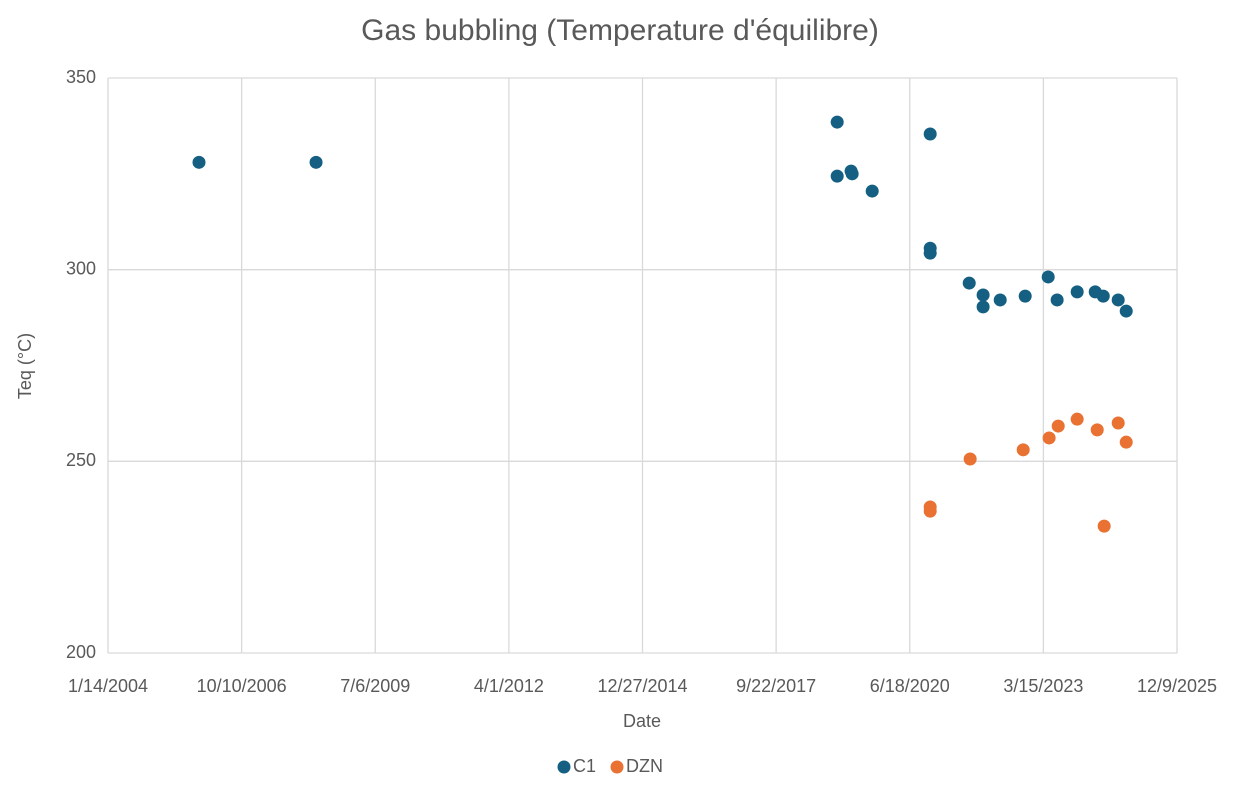  What do you see at coordinates (642, 721) in the screenshot?
I see `x-axis-title: Date` at bounding box center [642, 721].